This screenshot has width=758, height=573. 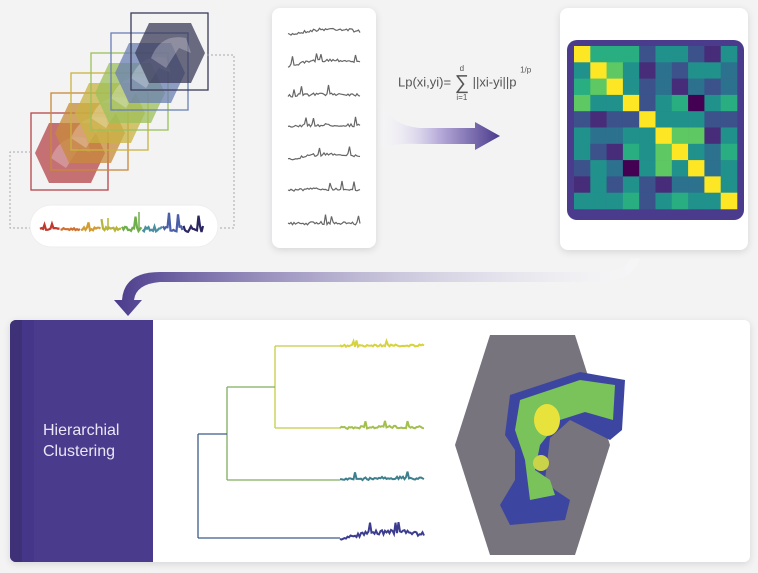 I want to click on cluster-map, so click(x=540, y=445).